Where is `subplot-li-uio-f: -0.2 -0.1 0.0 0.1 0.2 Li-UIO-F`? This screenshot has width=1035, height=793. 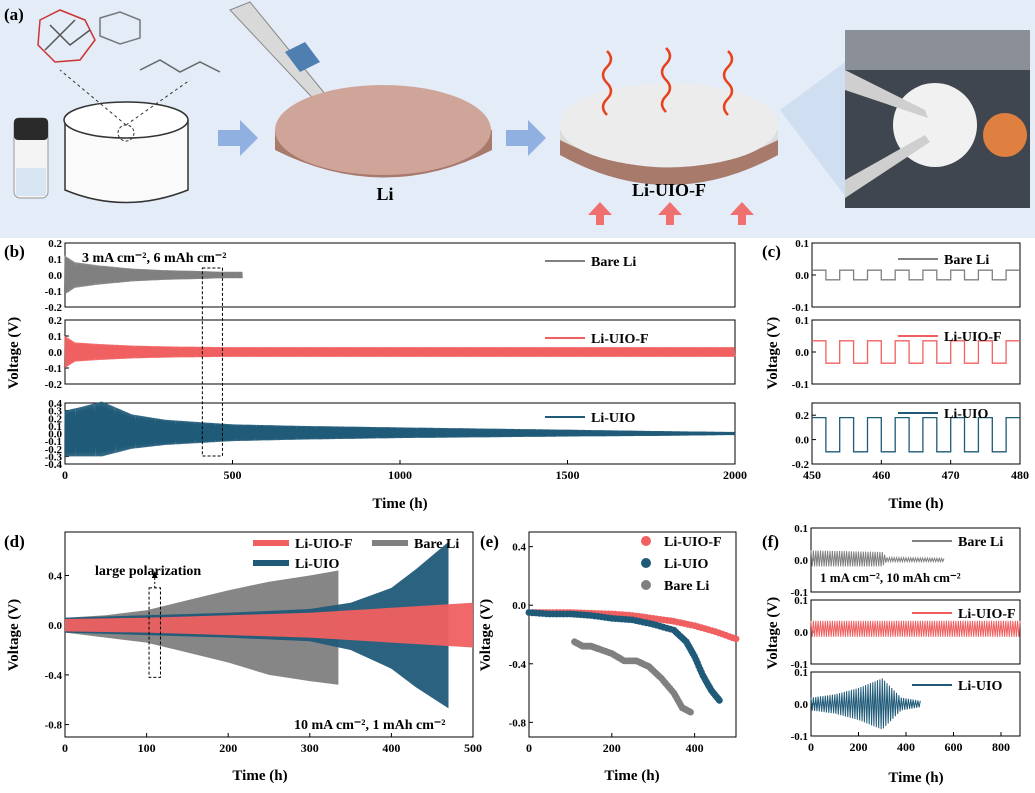 subplot-li-uio-f: -0.2 -0.1 0.0 0.1 0.2 Li-UIO-F is located at coordinates (390, 353).